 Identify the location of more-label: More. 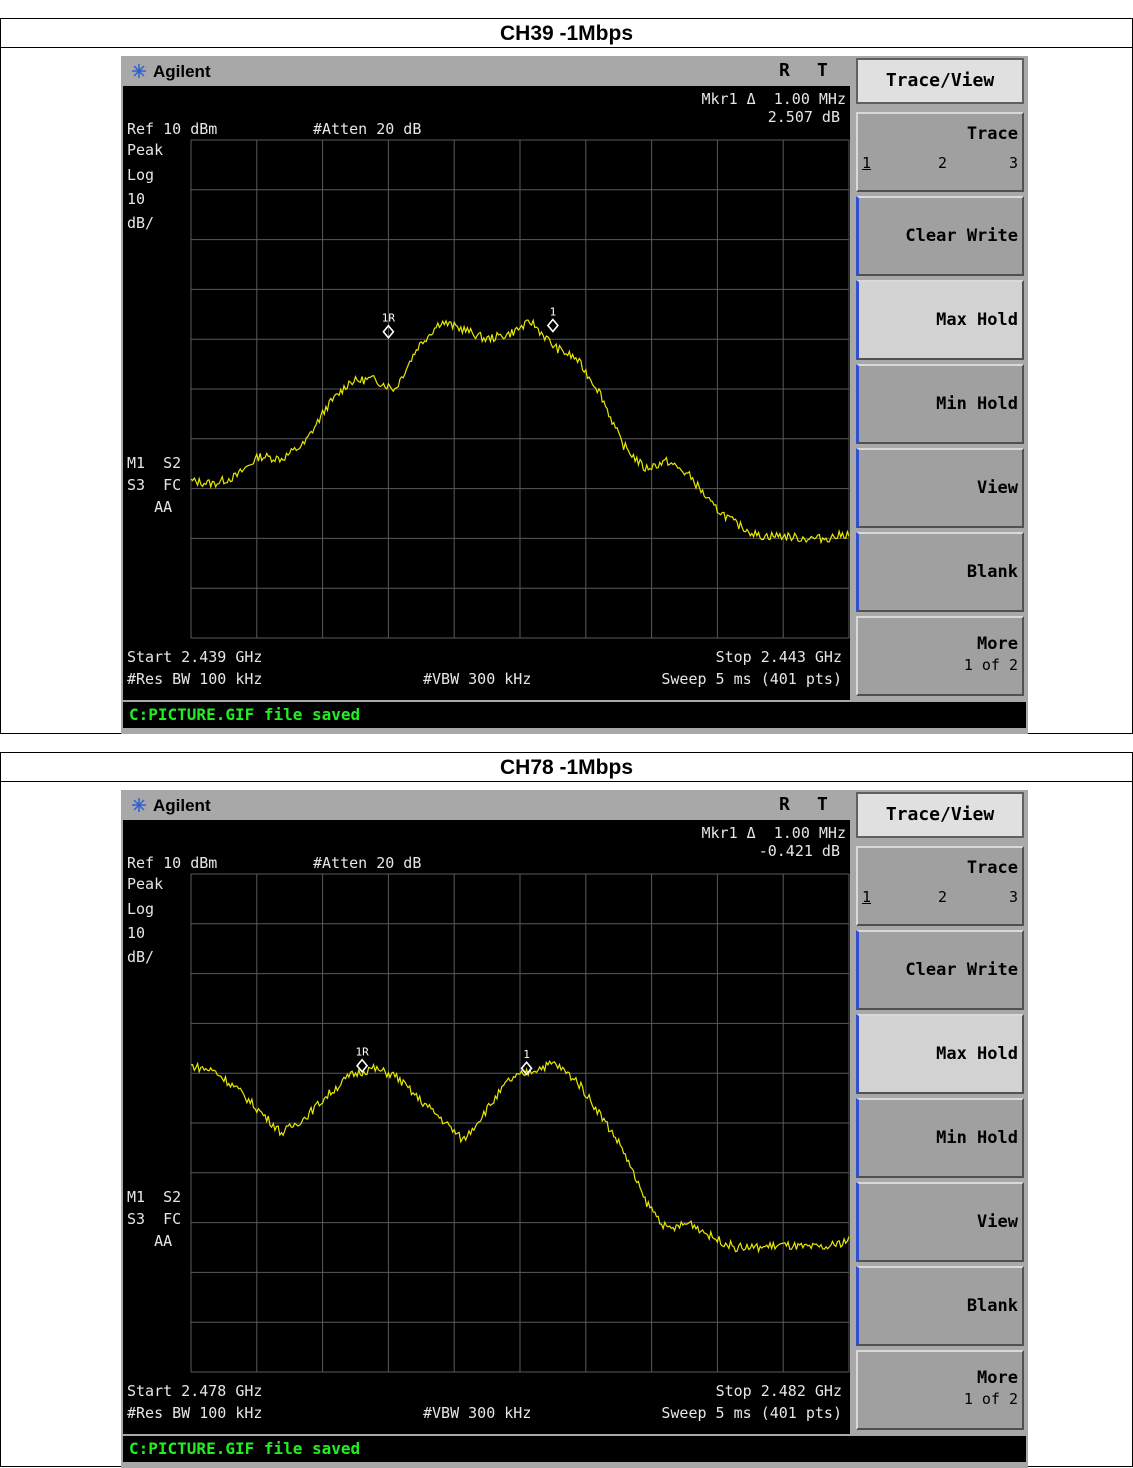
(997, 1378).